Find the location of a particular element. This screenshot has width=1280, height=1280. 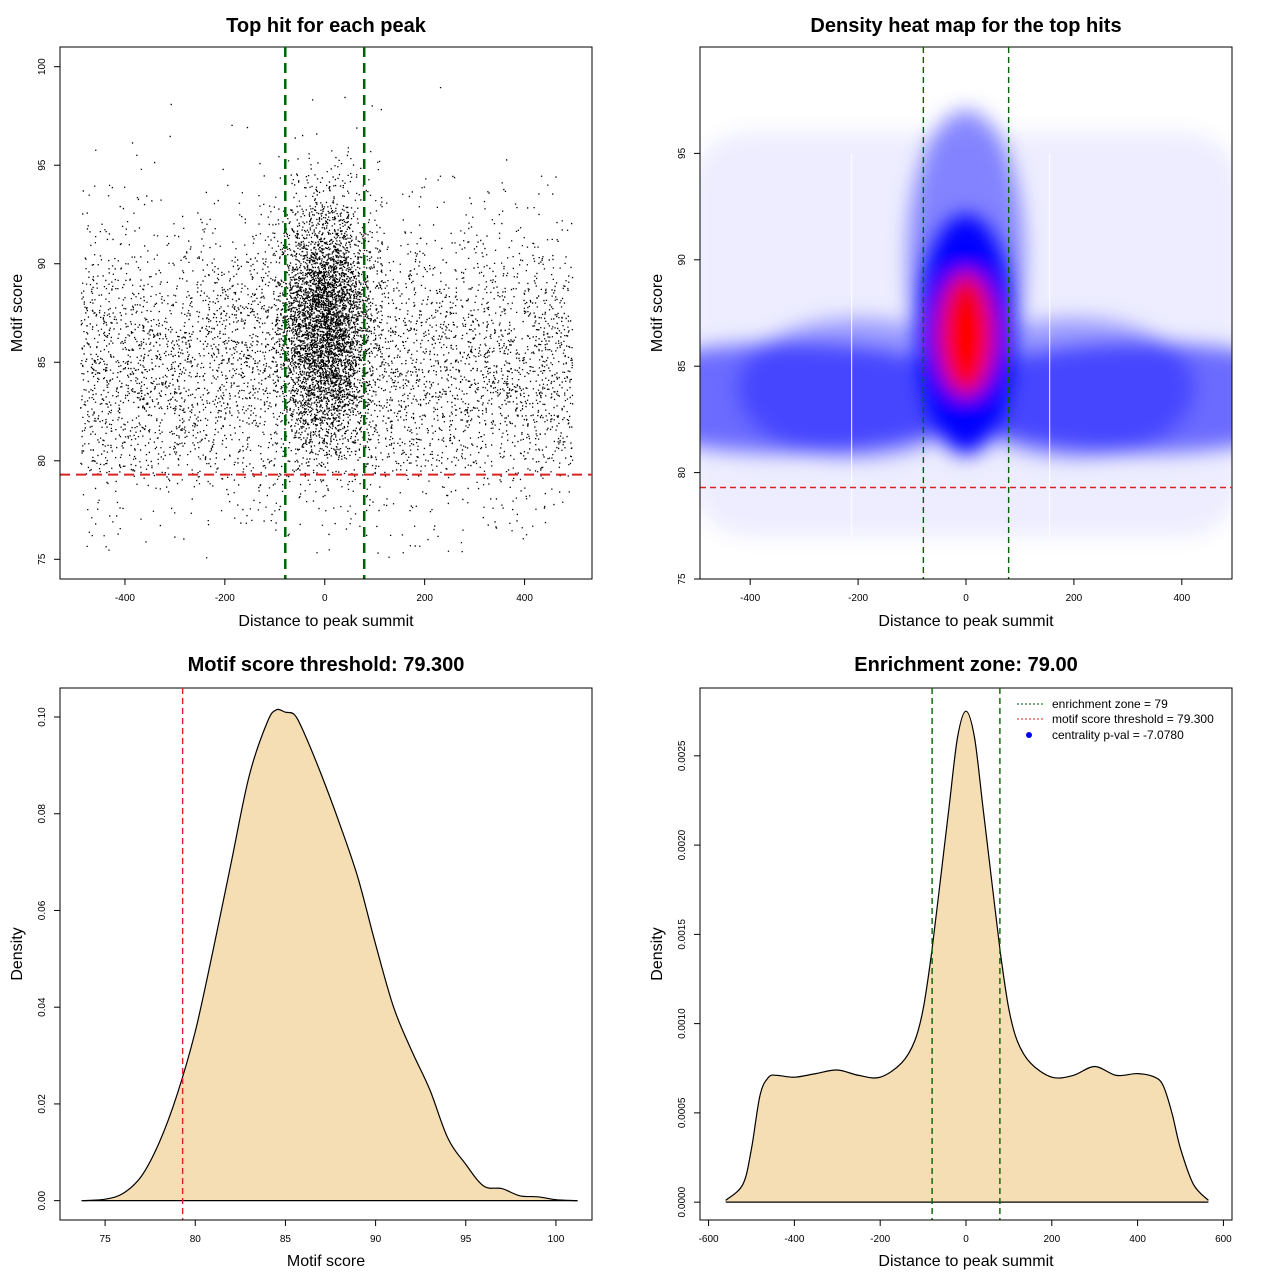

heatmap-title: Density heat map for the top hits is located at coordinates (965, 26).